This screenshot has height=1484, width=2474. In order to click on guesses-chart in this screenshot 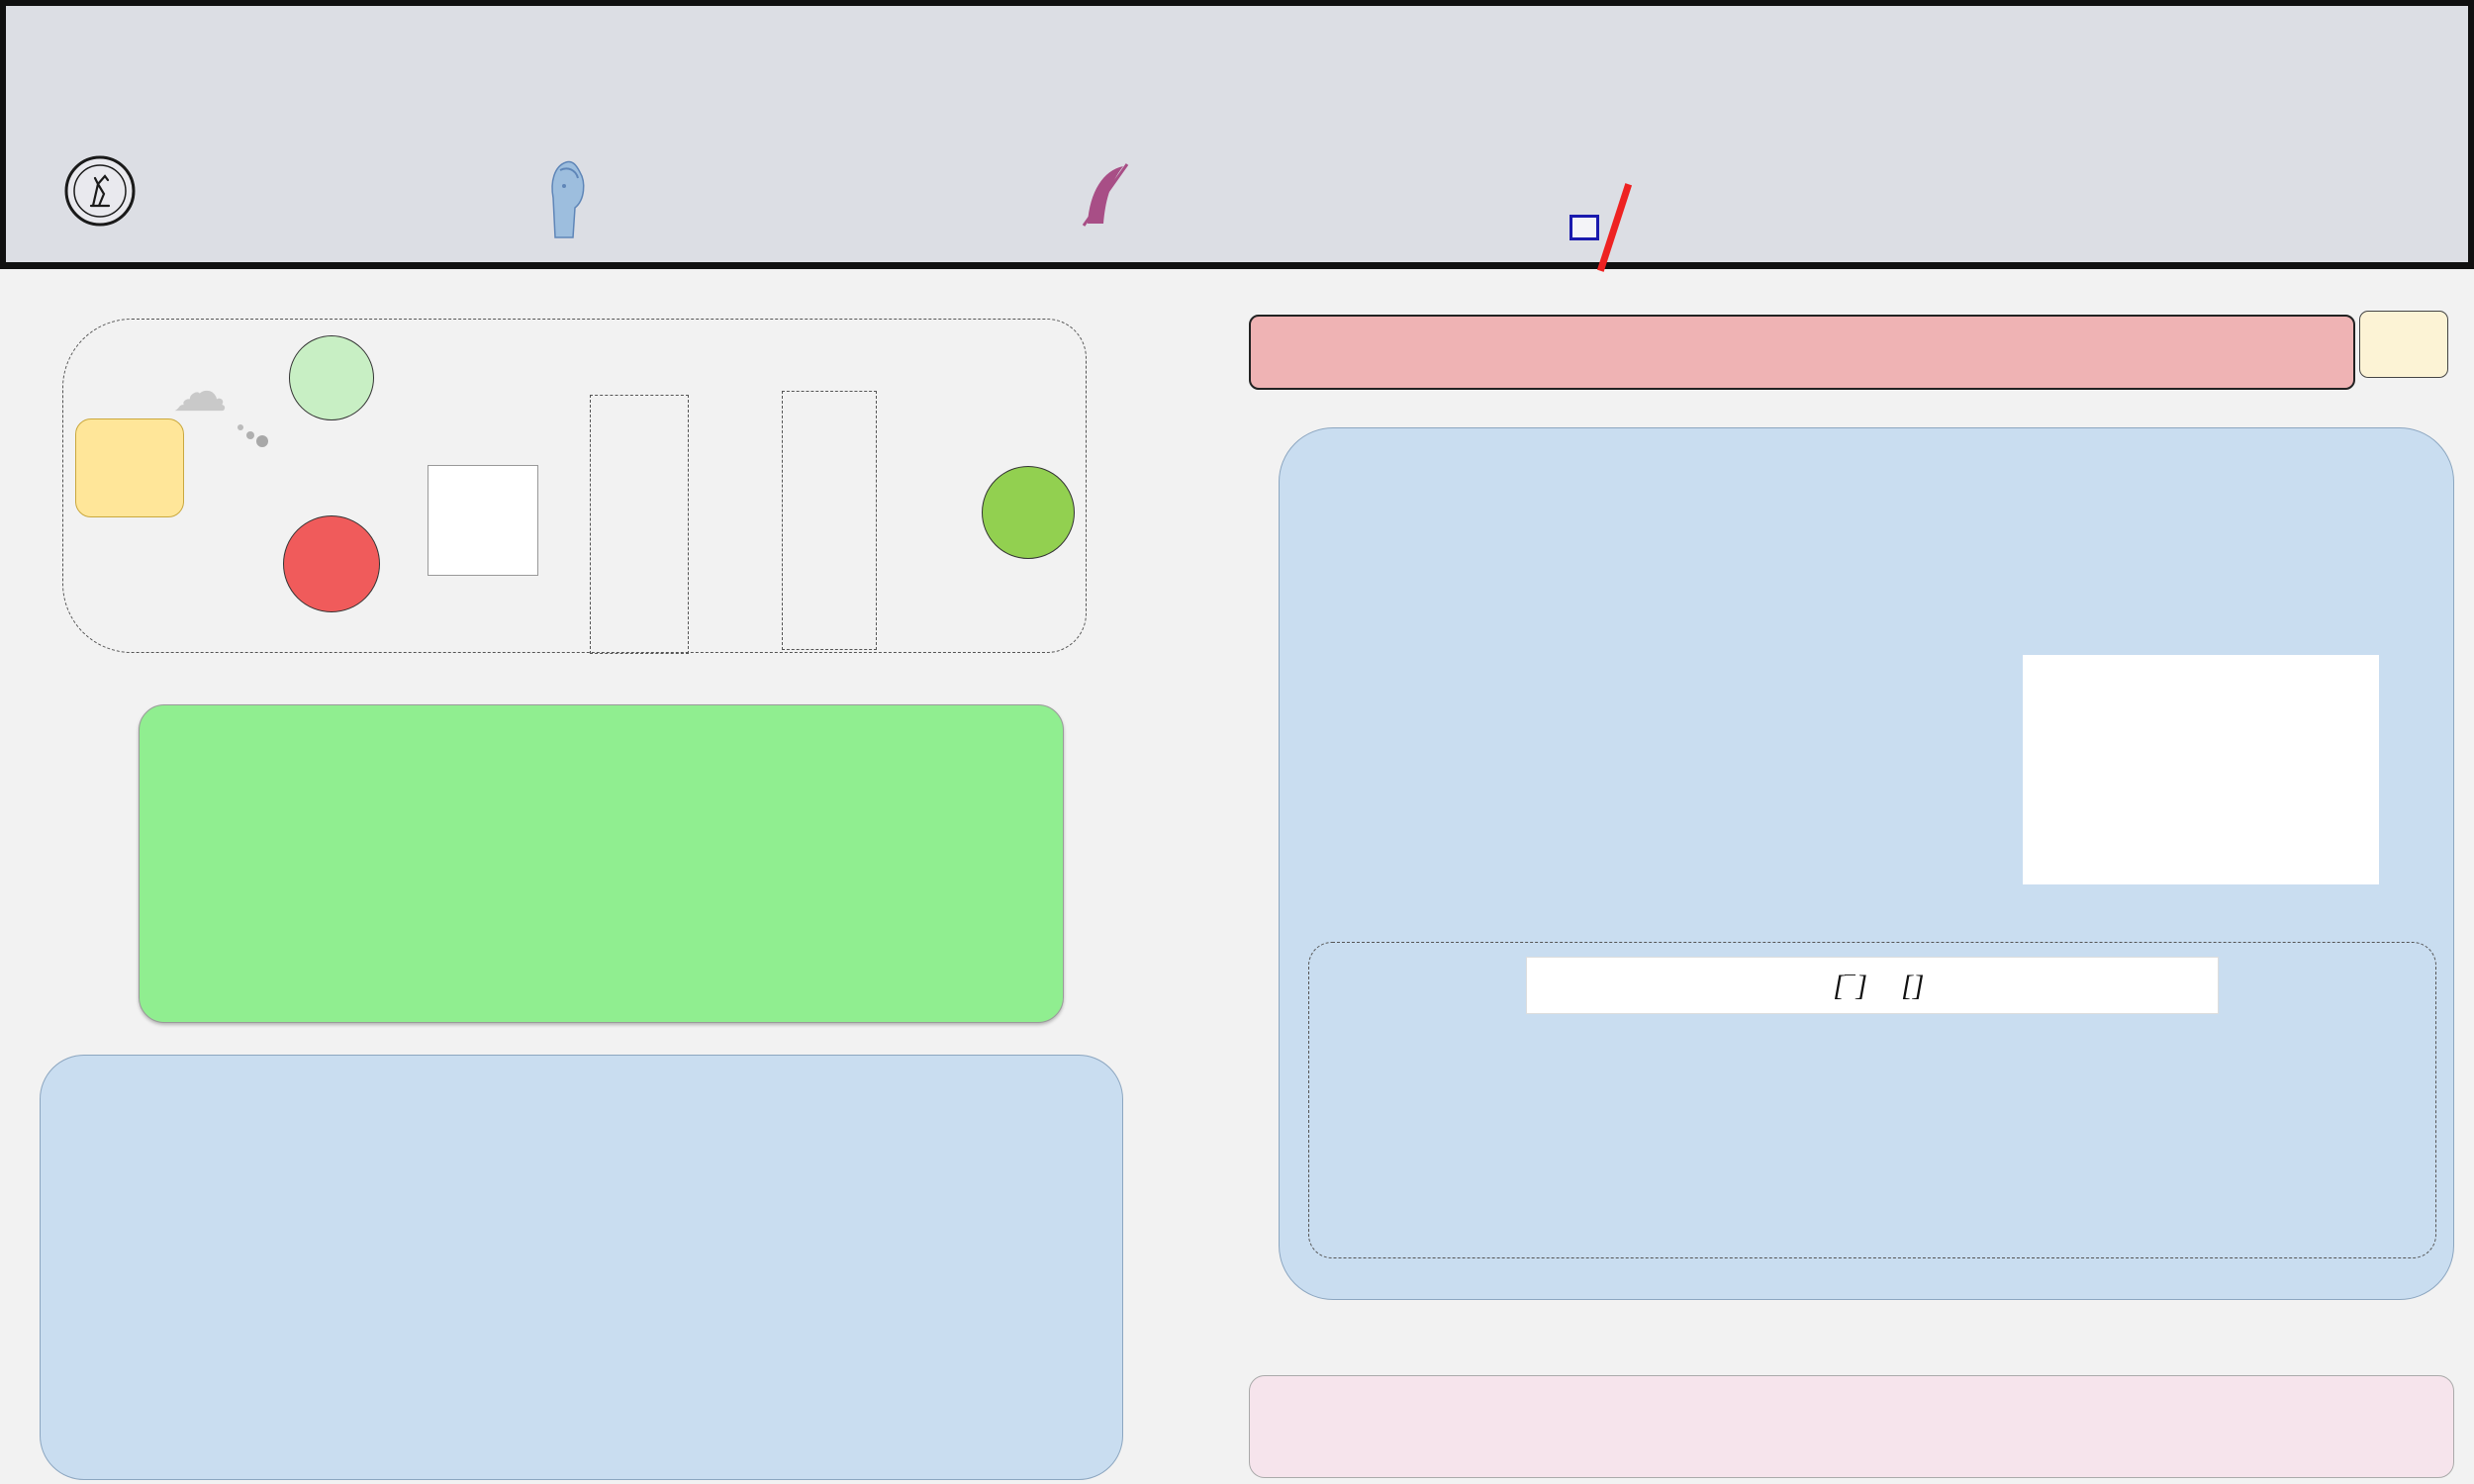, I will do `click(2201, 769)`.